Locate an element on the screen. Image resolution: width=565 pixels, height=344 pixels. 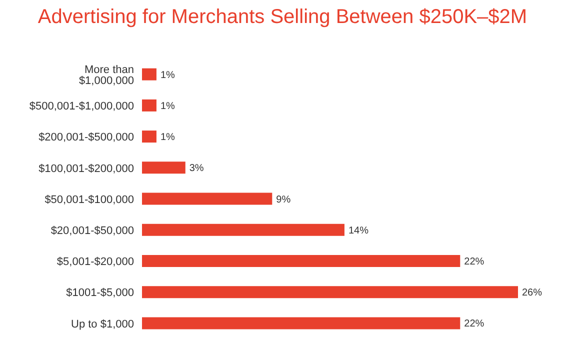
y-tick-label: Up to $1,000 is located at coordinates (102, 324).